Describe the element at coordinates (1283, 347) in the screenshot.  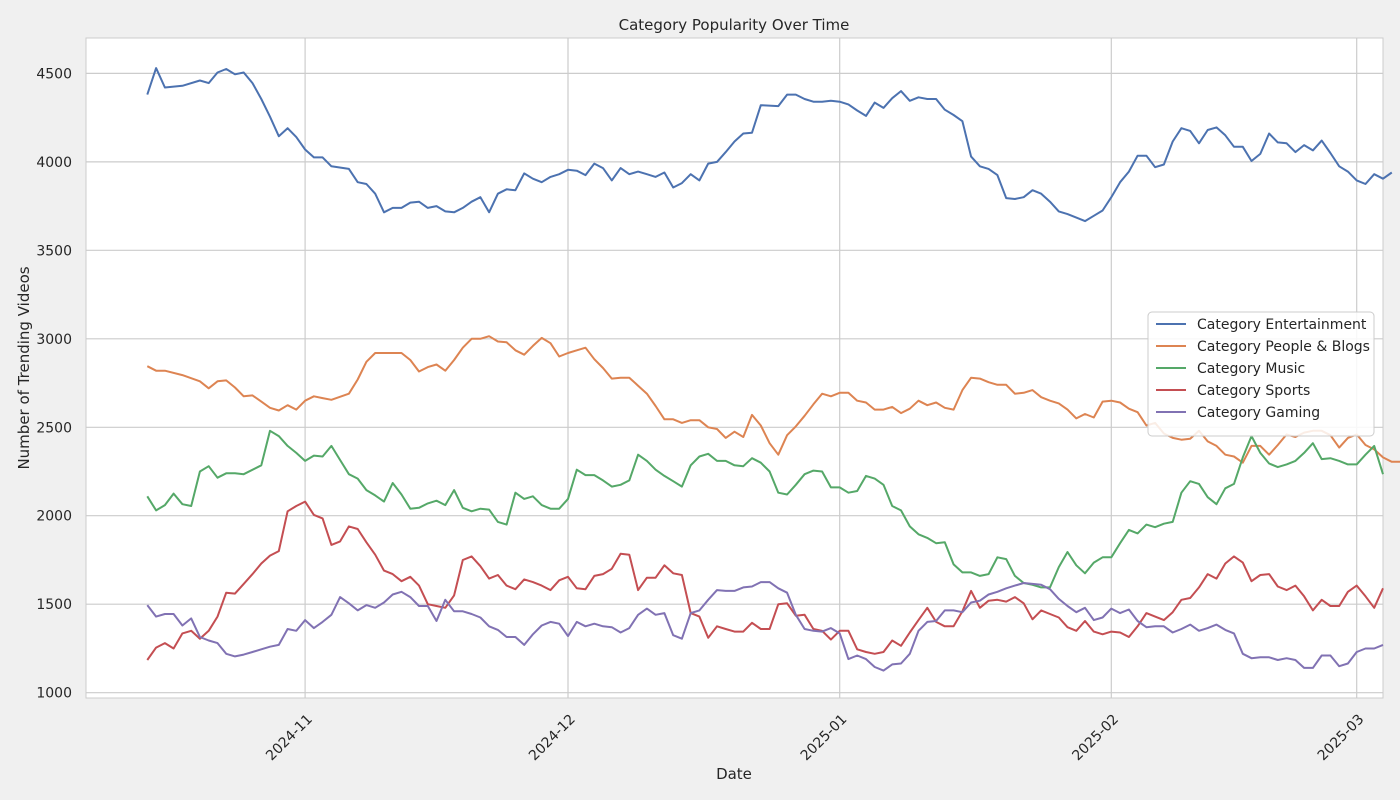
I see `legend-label: Category People & Blogs` at that location.